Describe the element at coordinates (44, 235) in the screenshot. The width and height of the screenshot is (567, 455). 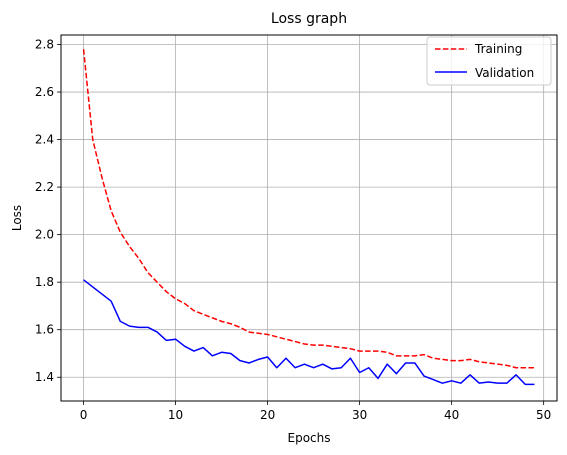
I see `y-tick-label: 2.0` at that location.